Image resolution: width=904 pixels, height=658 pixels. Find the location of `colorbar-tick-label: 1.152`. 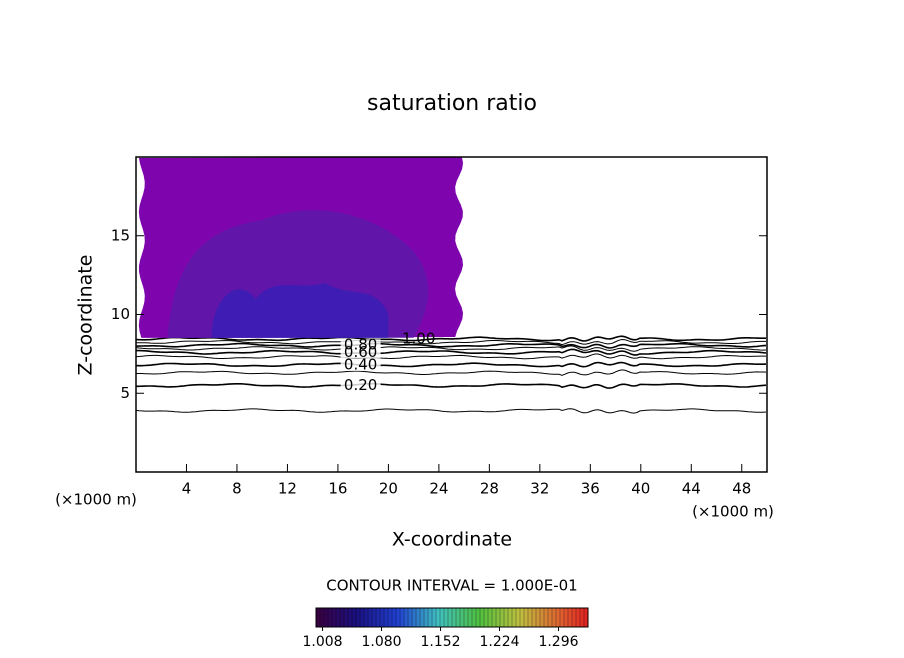

colorbar-tick-label: 1.152 is located at coordinates (440, 642).